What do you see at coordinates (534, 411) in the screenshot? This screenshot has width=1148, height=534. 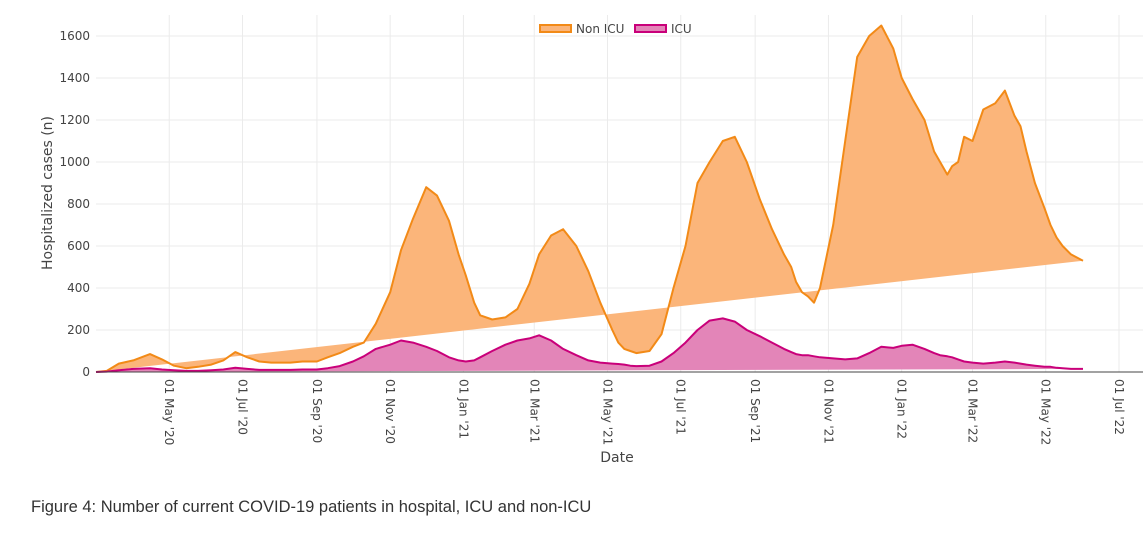 I see `x-tick-label: 01 Mar '21` at bounding box center [534, 411].